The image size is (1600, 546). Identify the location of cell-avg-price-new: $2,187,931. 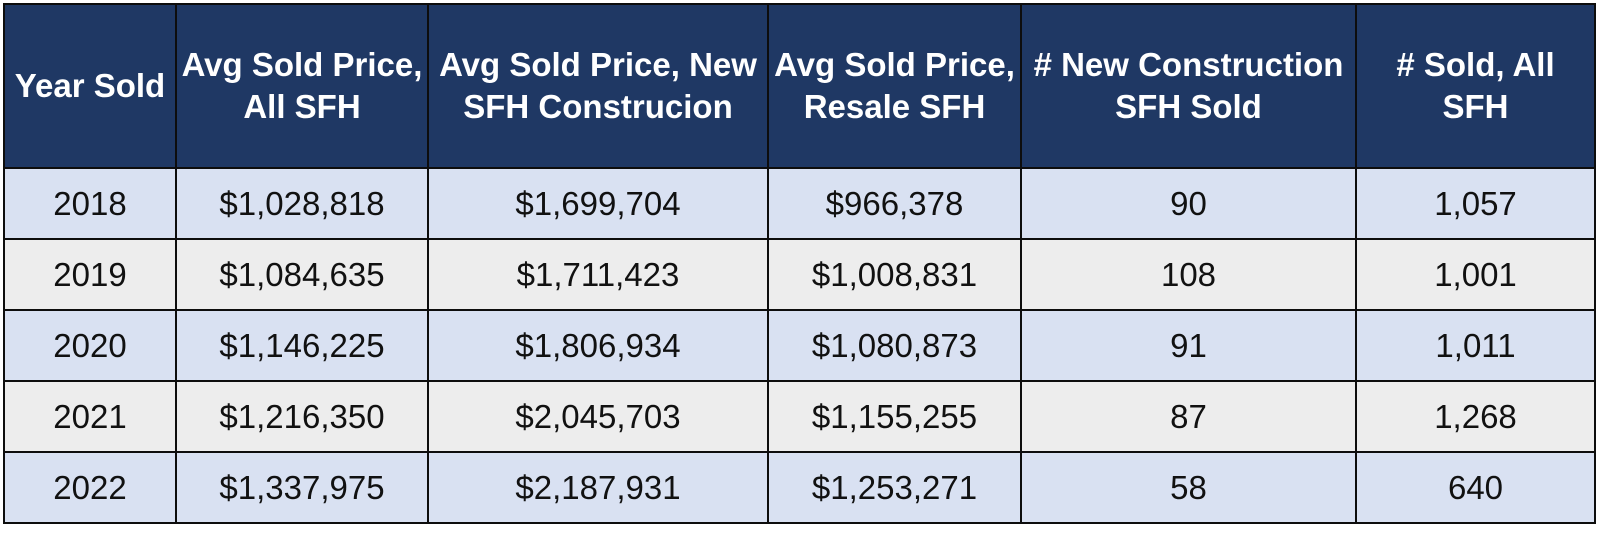
(598, 487).